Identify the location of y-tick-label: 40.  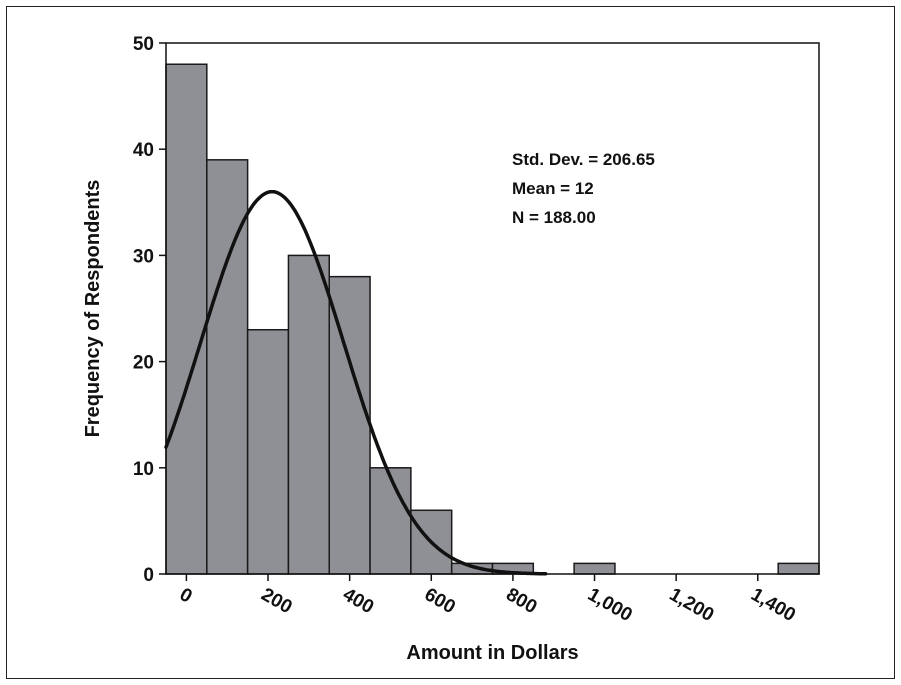
(143, 150).